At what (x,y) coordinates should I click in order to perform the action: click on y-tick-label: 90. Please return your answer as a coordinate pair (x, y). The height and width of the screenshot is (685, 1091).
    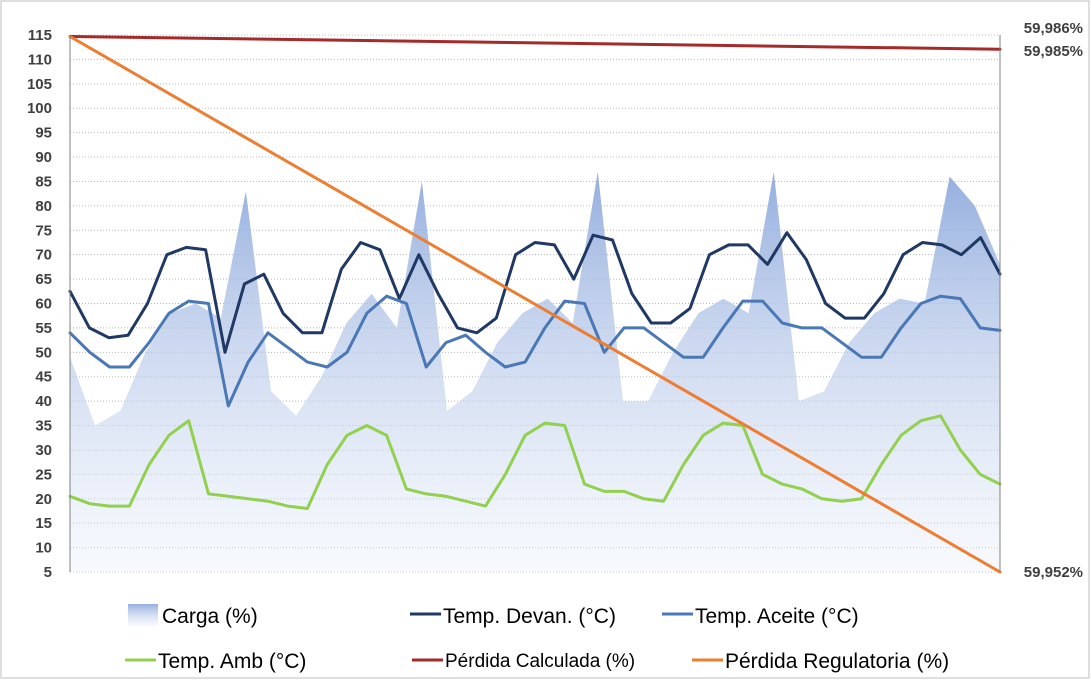
    Looking at the image, I should click on (43, 157).